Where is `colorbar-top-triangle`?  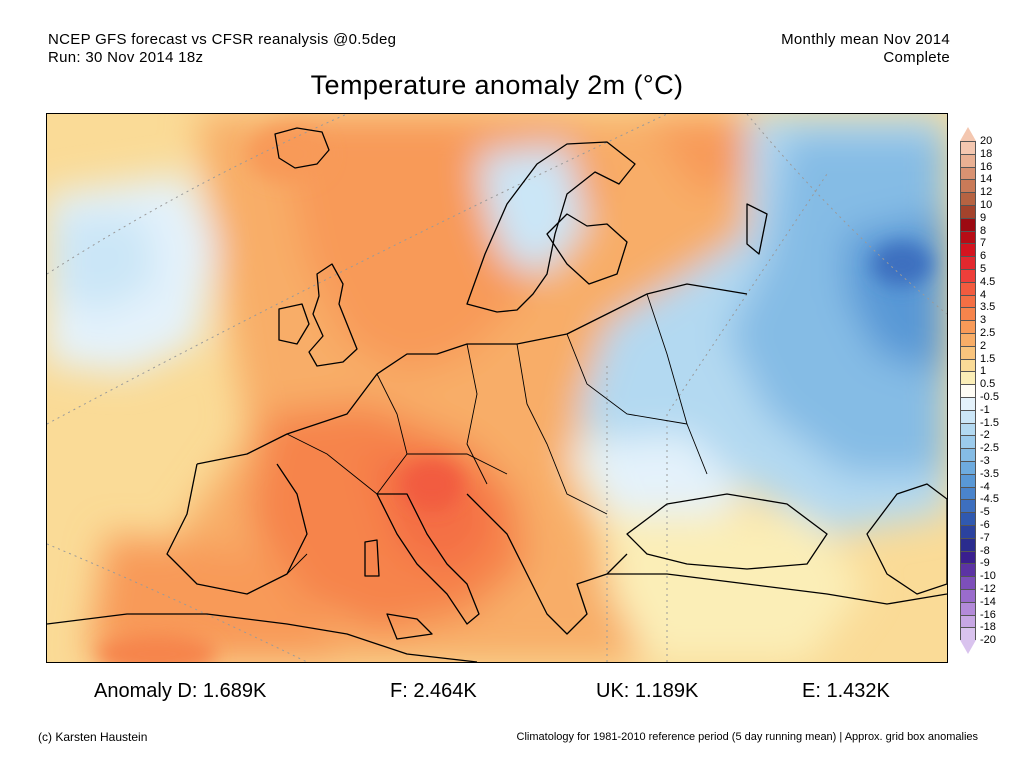 colorbar-top-triangle is located at coordinates (968, 134).